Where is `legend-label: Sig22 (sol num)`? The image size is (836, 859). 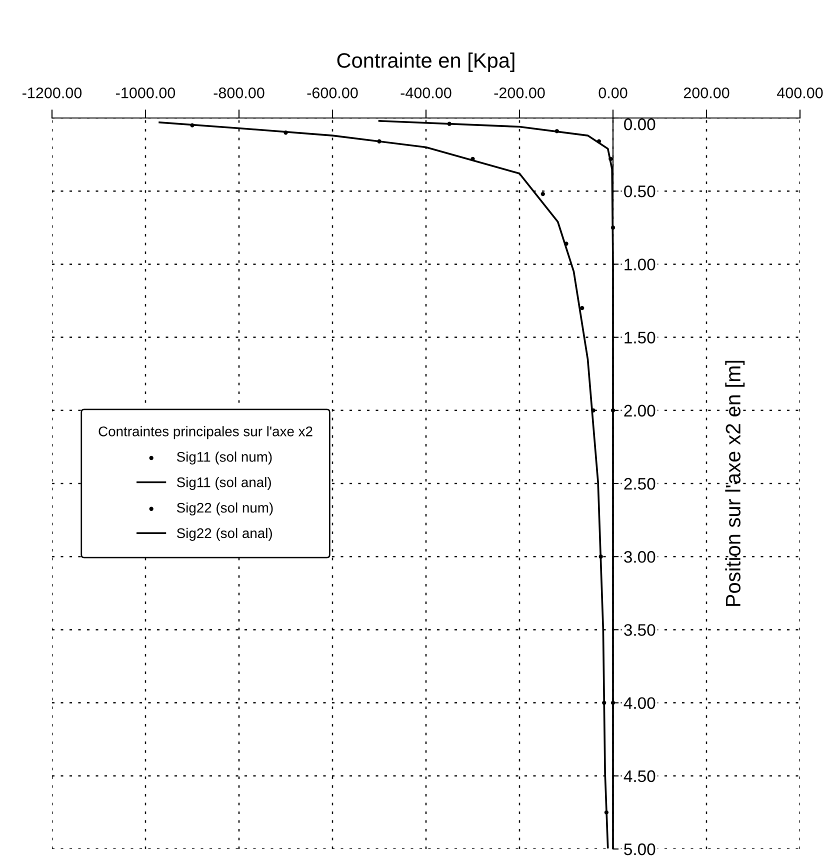
legend-label: Sig22 (sol num) is located at coordinates (224, 509).